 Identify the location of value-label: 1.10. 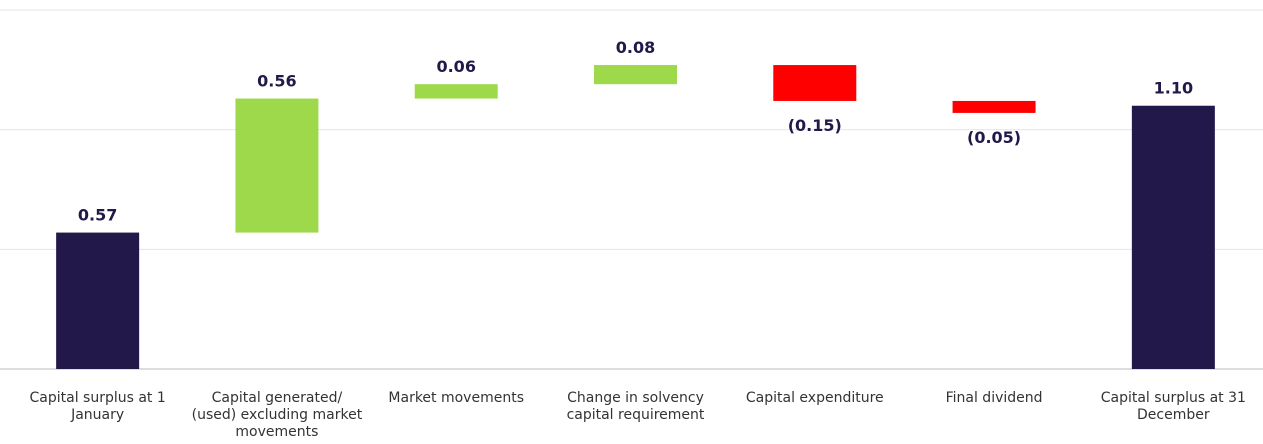
(1173, 88).